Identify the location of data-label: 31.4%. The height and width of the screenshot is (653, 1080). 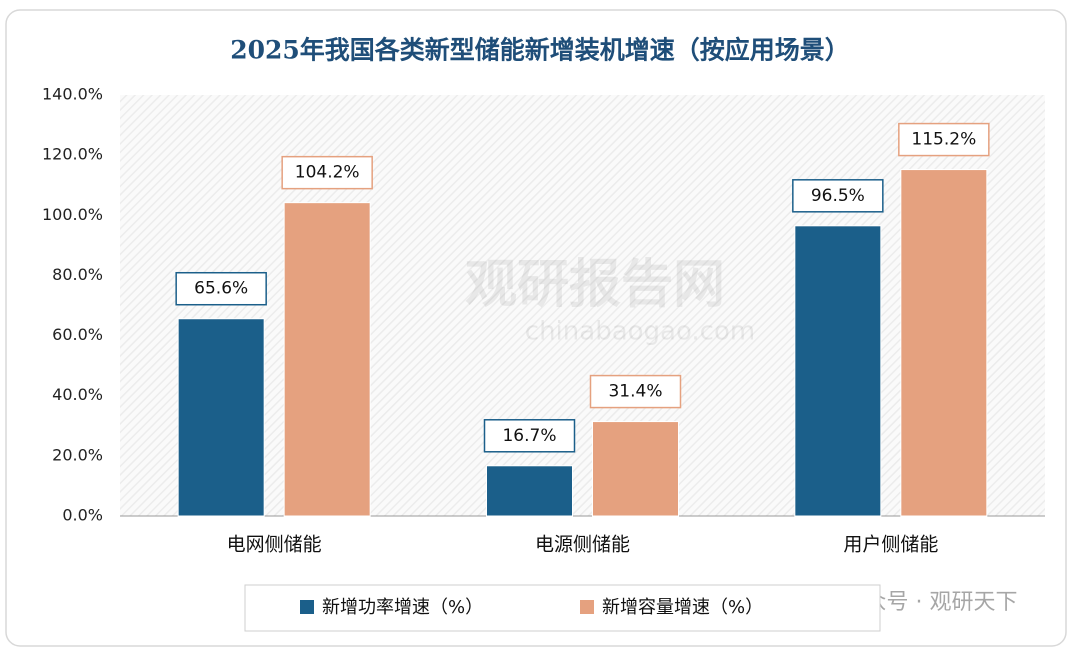
(635, 392).